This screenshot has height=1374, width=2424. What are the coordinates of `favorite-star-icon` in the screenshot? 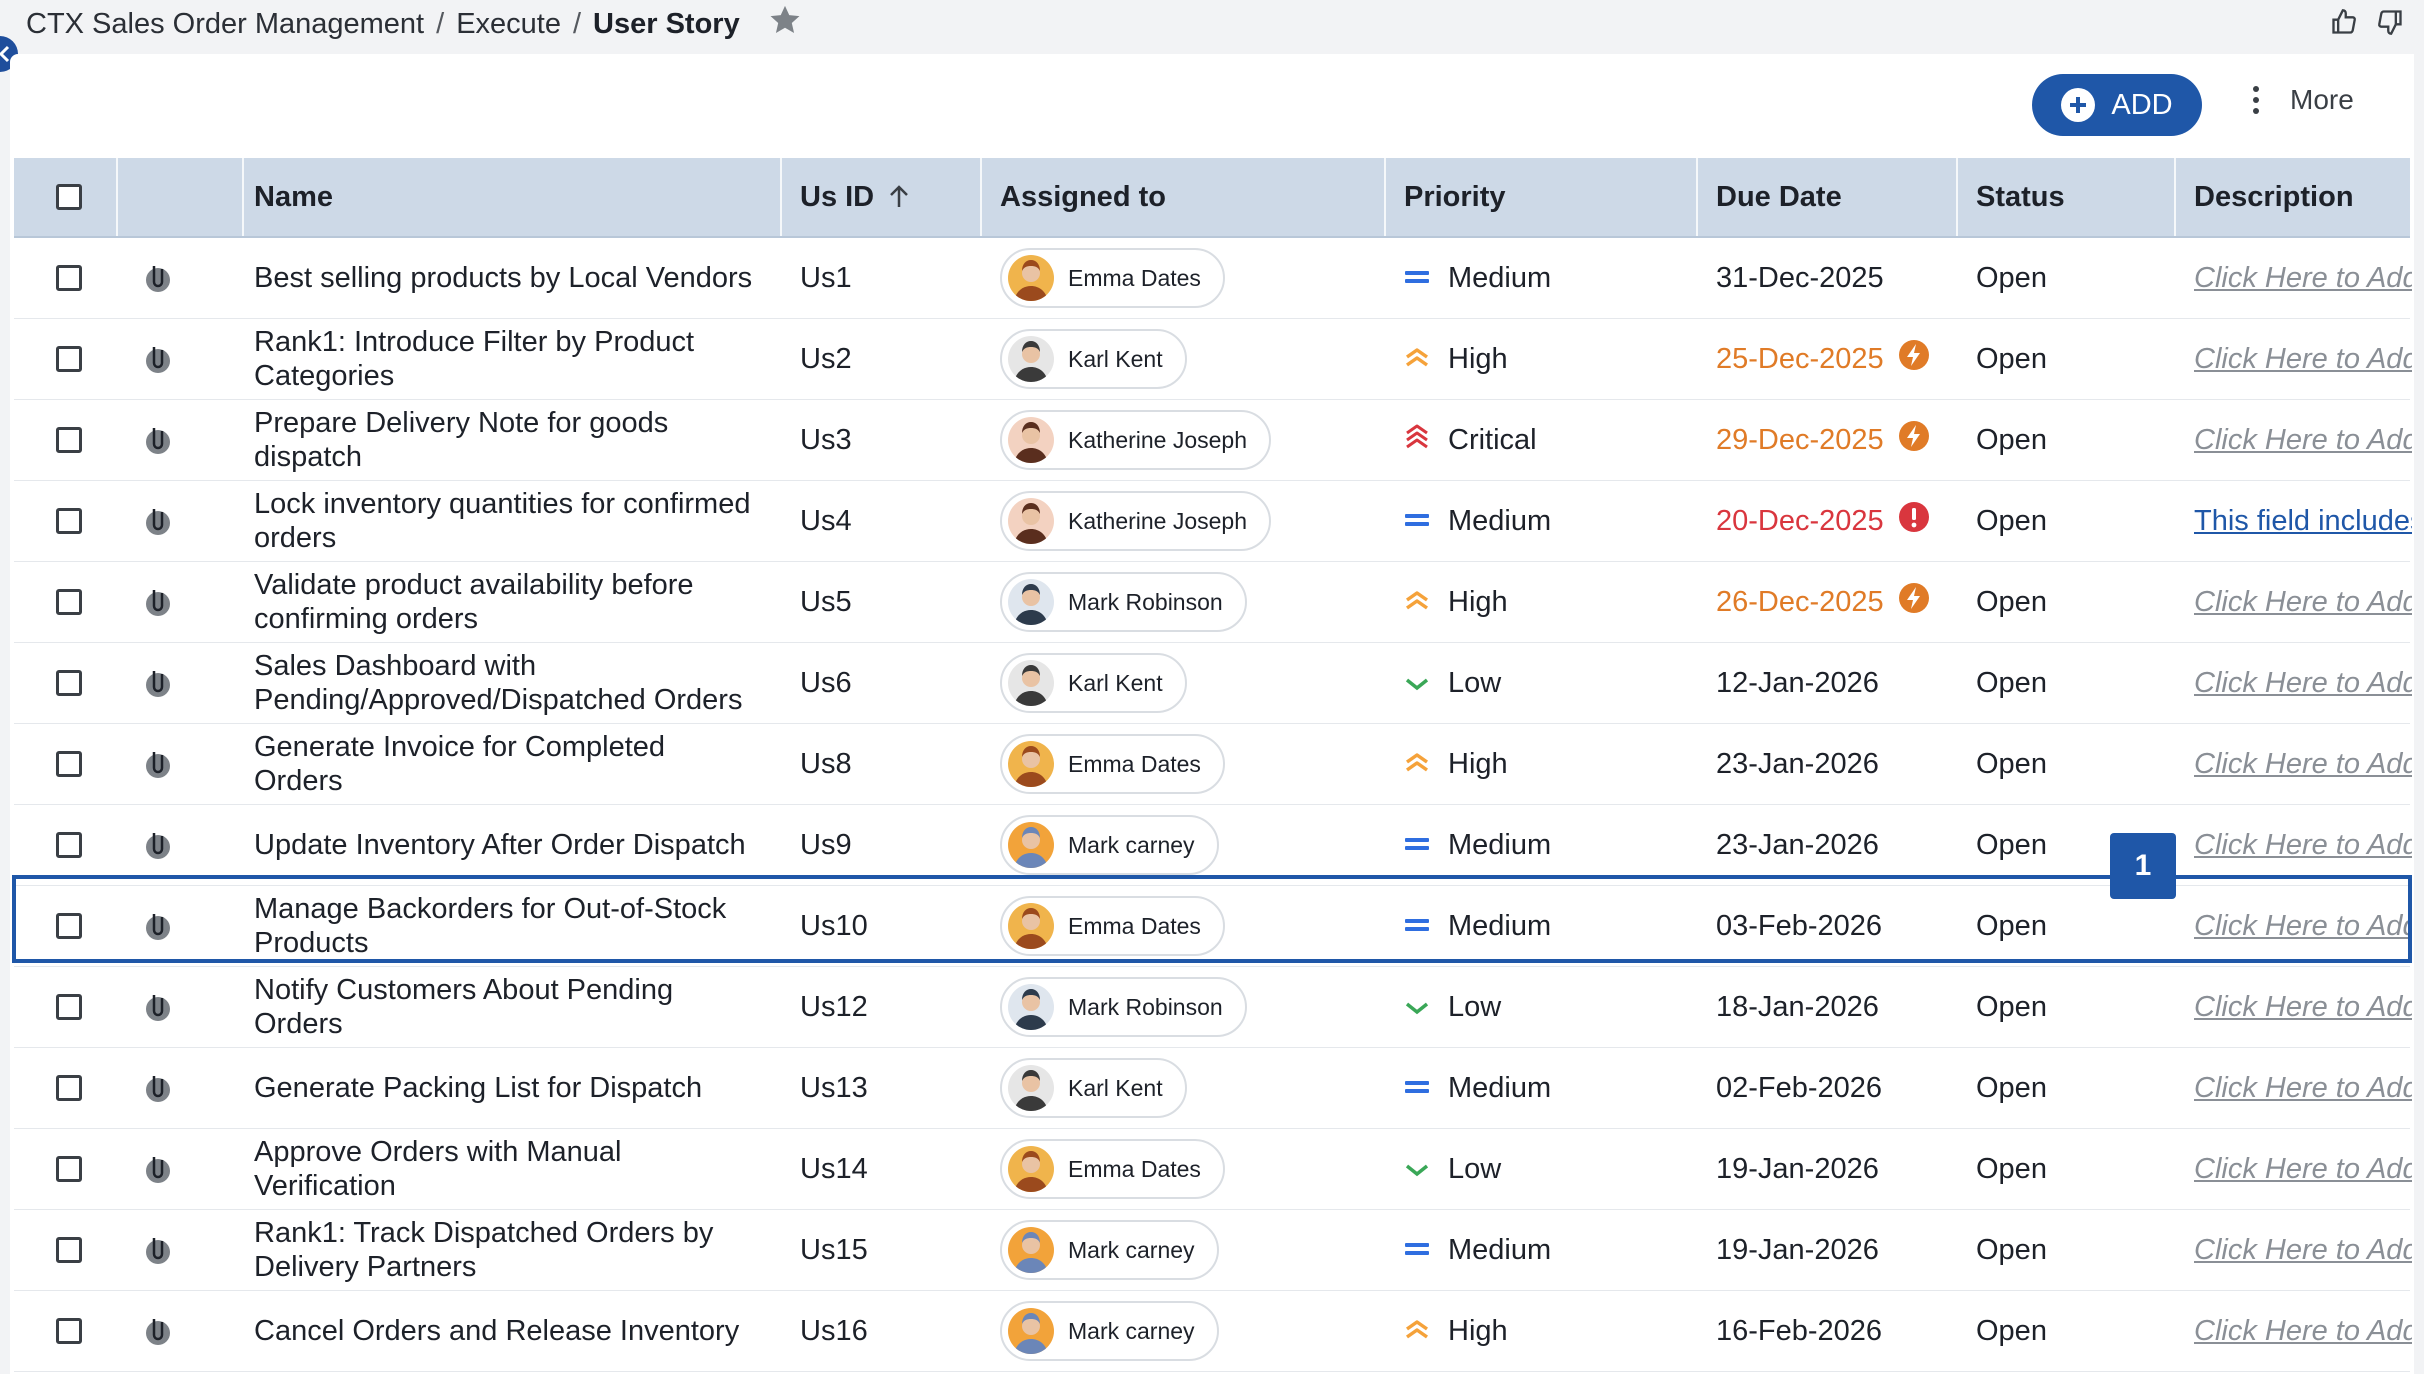 It's located at (785, 22).